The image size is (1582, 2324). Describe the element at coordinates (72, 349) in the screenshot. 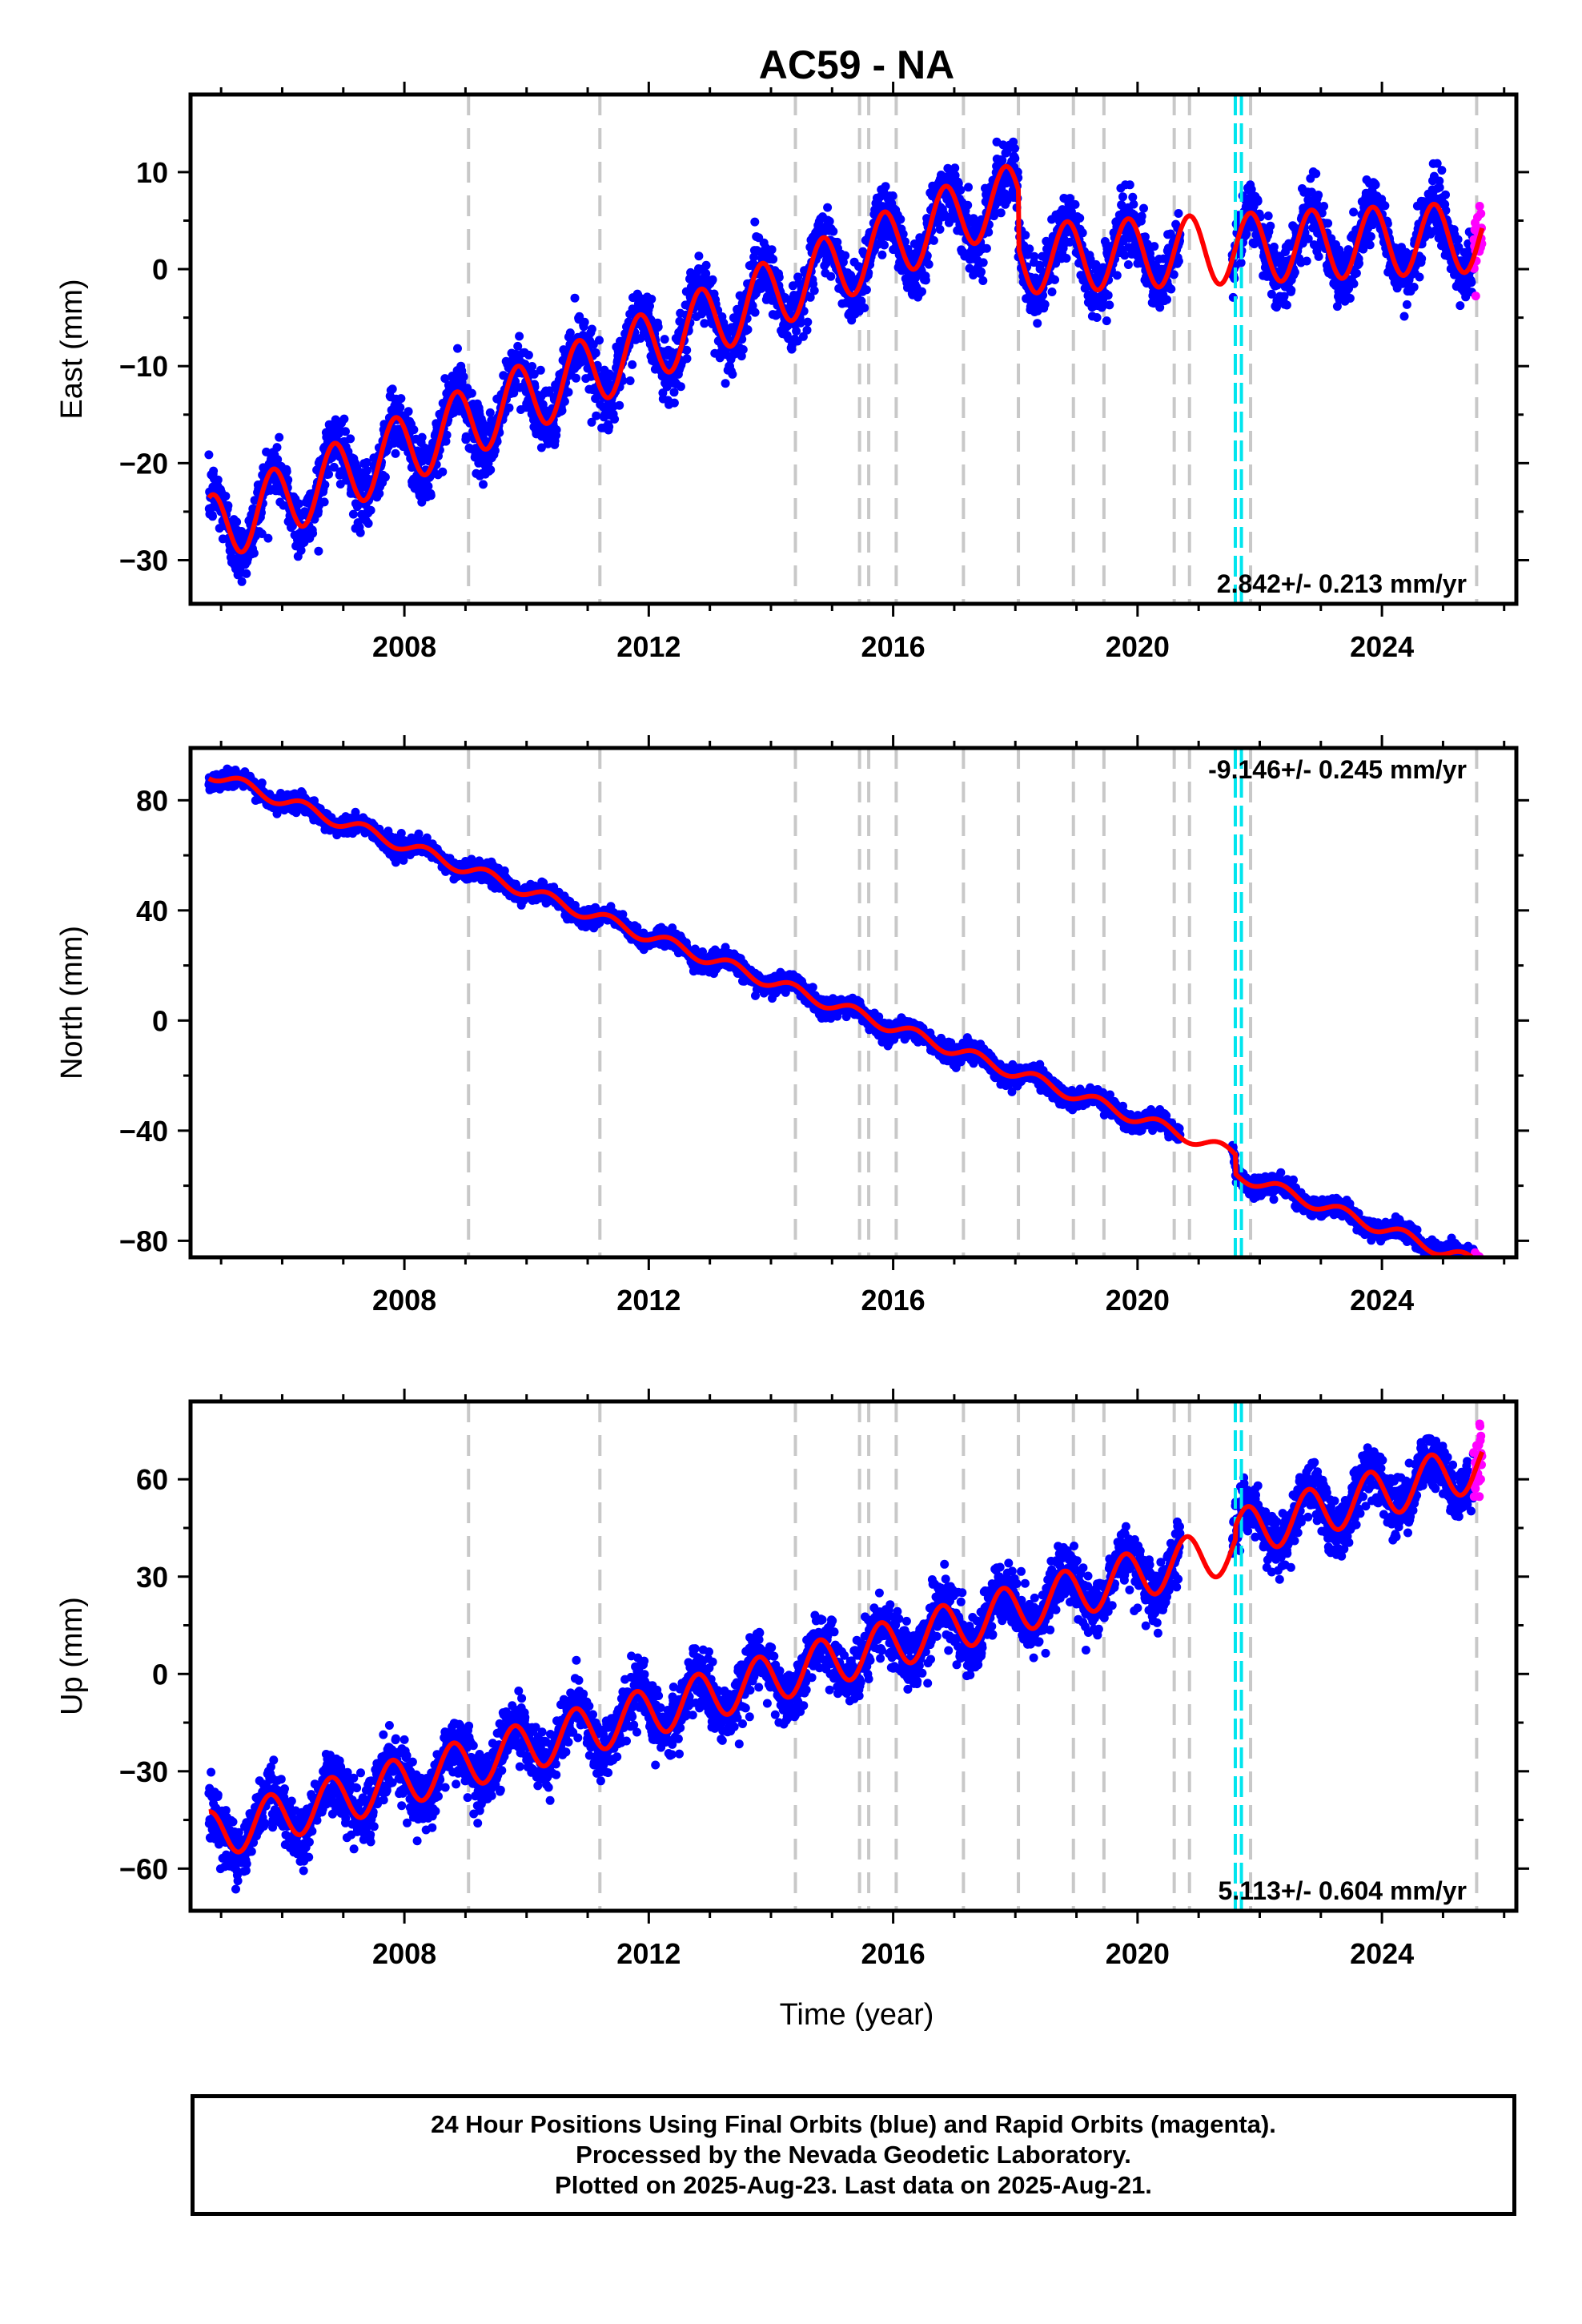

I see `y-axis-label-east: East (mm)` at that location.